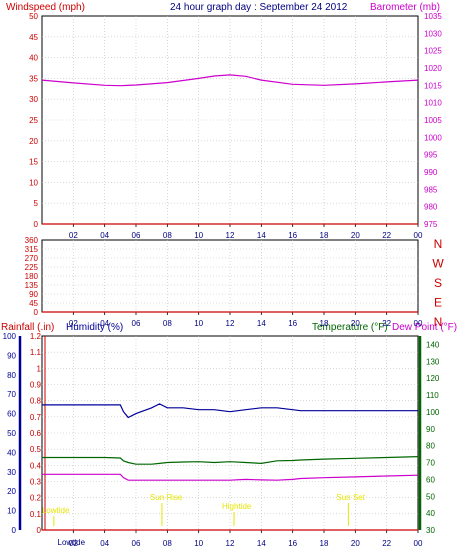 Image resolution: width=466 pixels, height=560 pixels. I want to click on direction-x-tick-label: 08, so click(167, 323).